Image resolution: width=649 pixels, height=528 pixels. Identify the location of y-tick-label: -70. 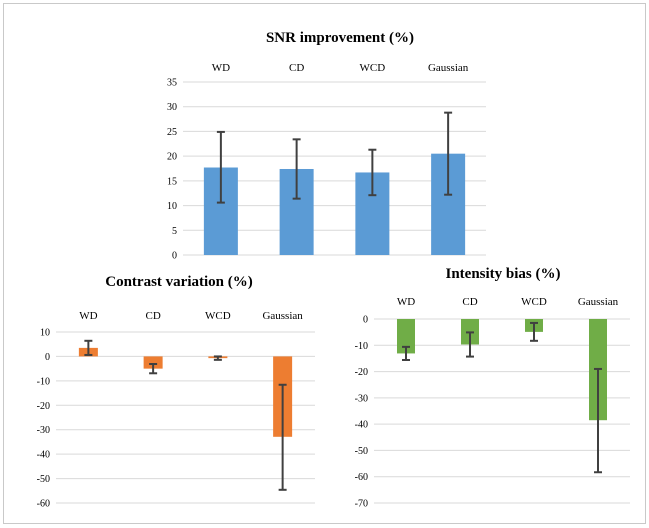
(361, 504).